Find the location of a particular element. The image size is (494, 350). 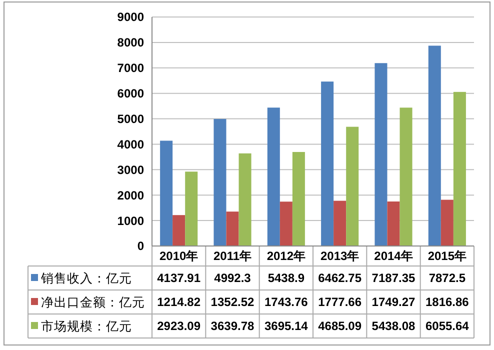

x-tick-label: 2012年 is located at coordinates (286, 256).